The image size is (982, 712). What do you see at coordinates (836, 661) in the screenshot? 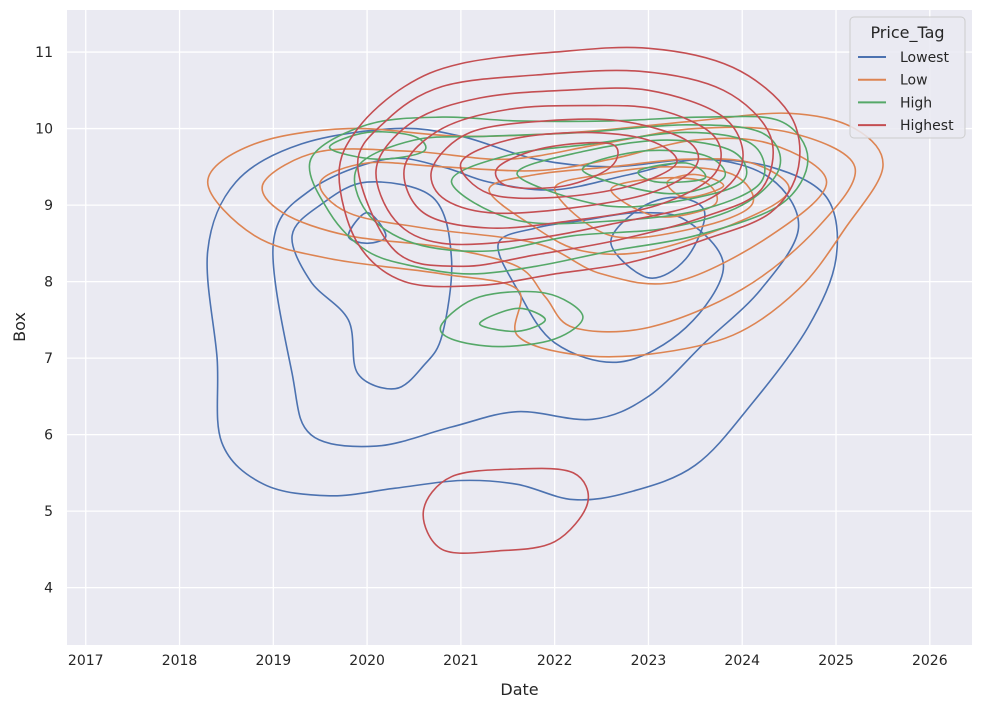
I see `x-tick-label: 2025` at bounding box center [836, 661].